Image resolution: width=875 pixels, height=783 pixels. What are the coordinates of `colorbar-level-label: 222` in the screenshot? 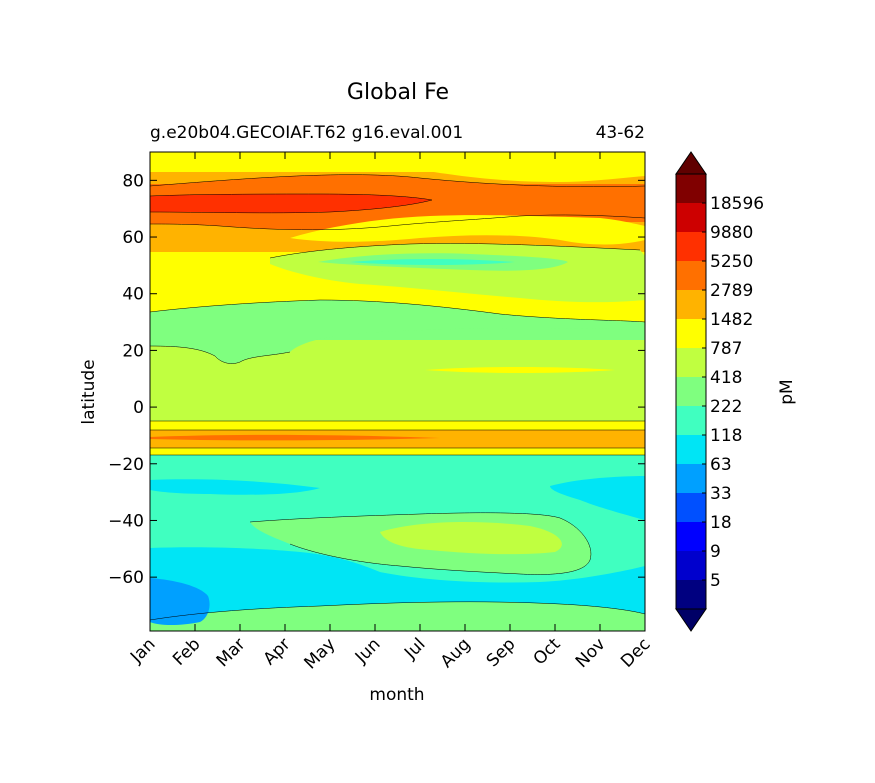 It's located at (726, 407).